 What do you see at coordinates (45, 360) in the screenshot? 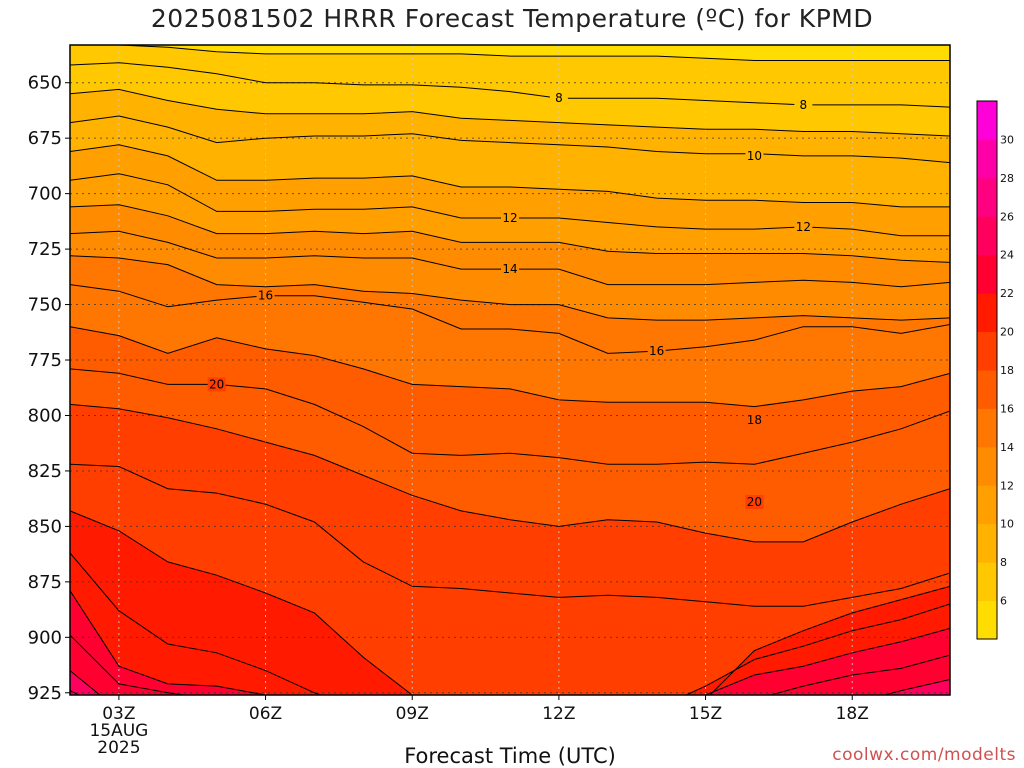
I see `y-tick-label: 775` at bounding box center [45, 360].